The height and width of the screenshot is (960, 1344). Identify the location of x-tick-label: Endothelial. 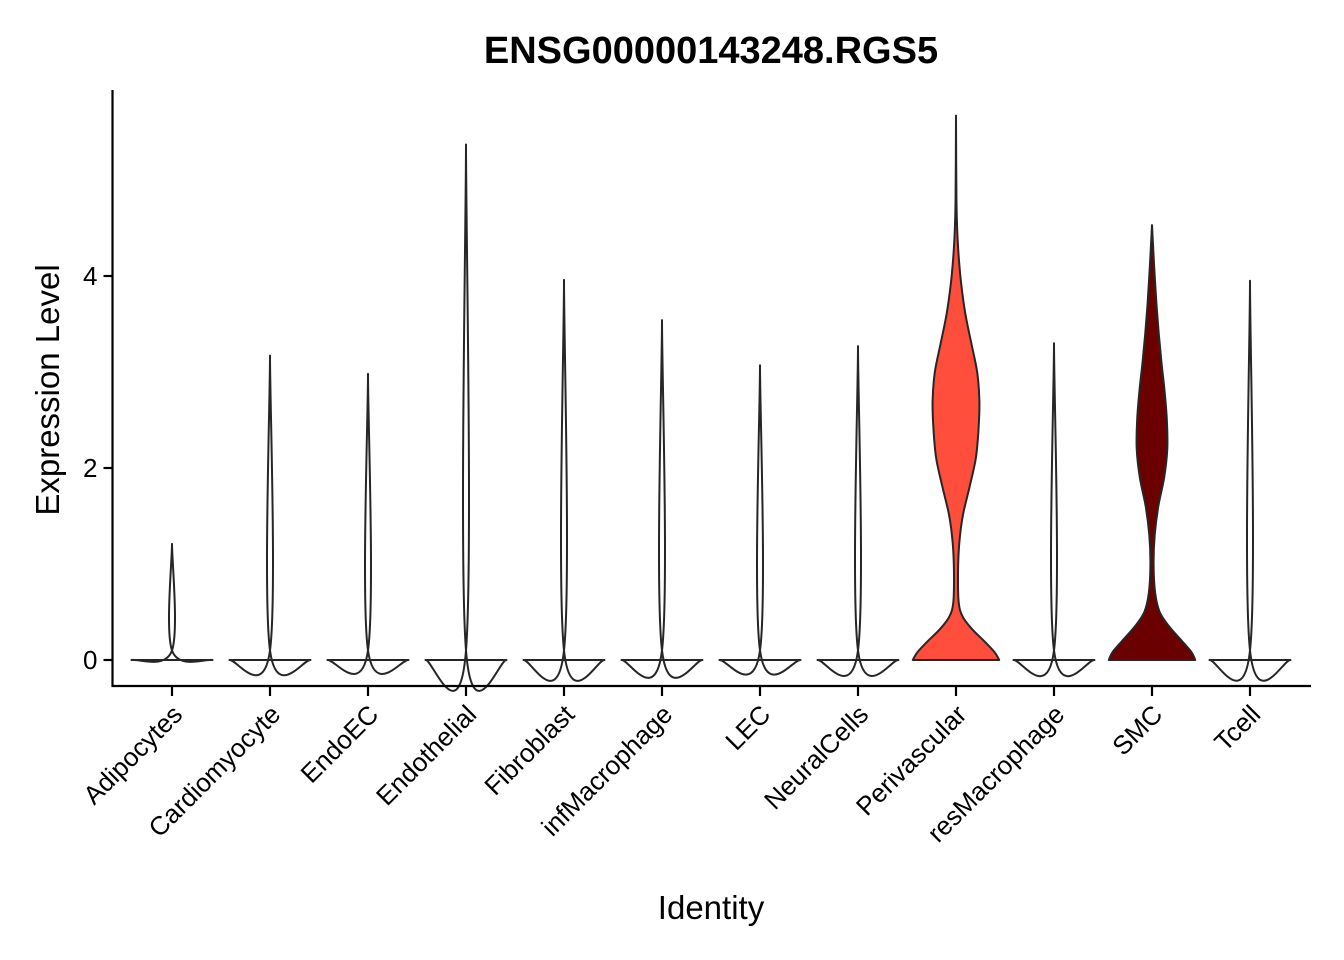
(426, 755).